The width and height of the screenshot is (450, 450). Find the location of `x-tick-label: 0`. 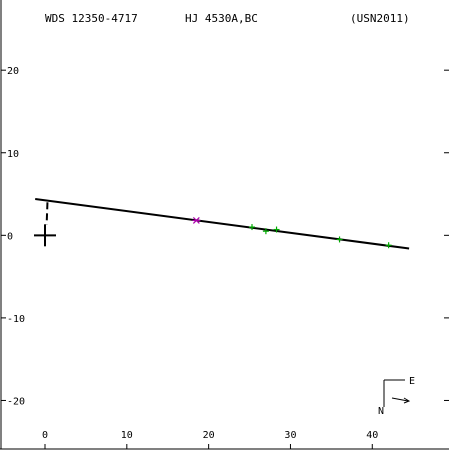

x-tick-label: 0 is located at coordinates (45, 435).